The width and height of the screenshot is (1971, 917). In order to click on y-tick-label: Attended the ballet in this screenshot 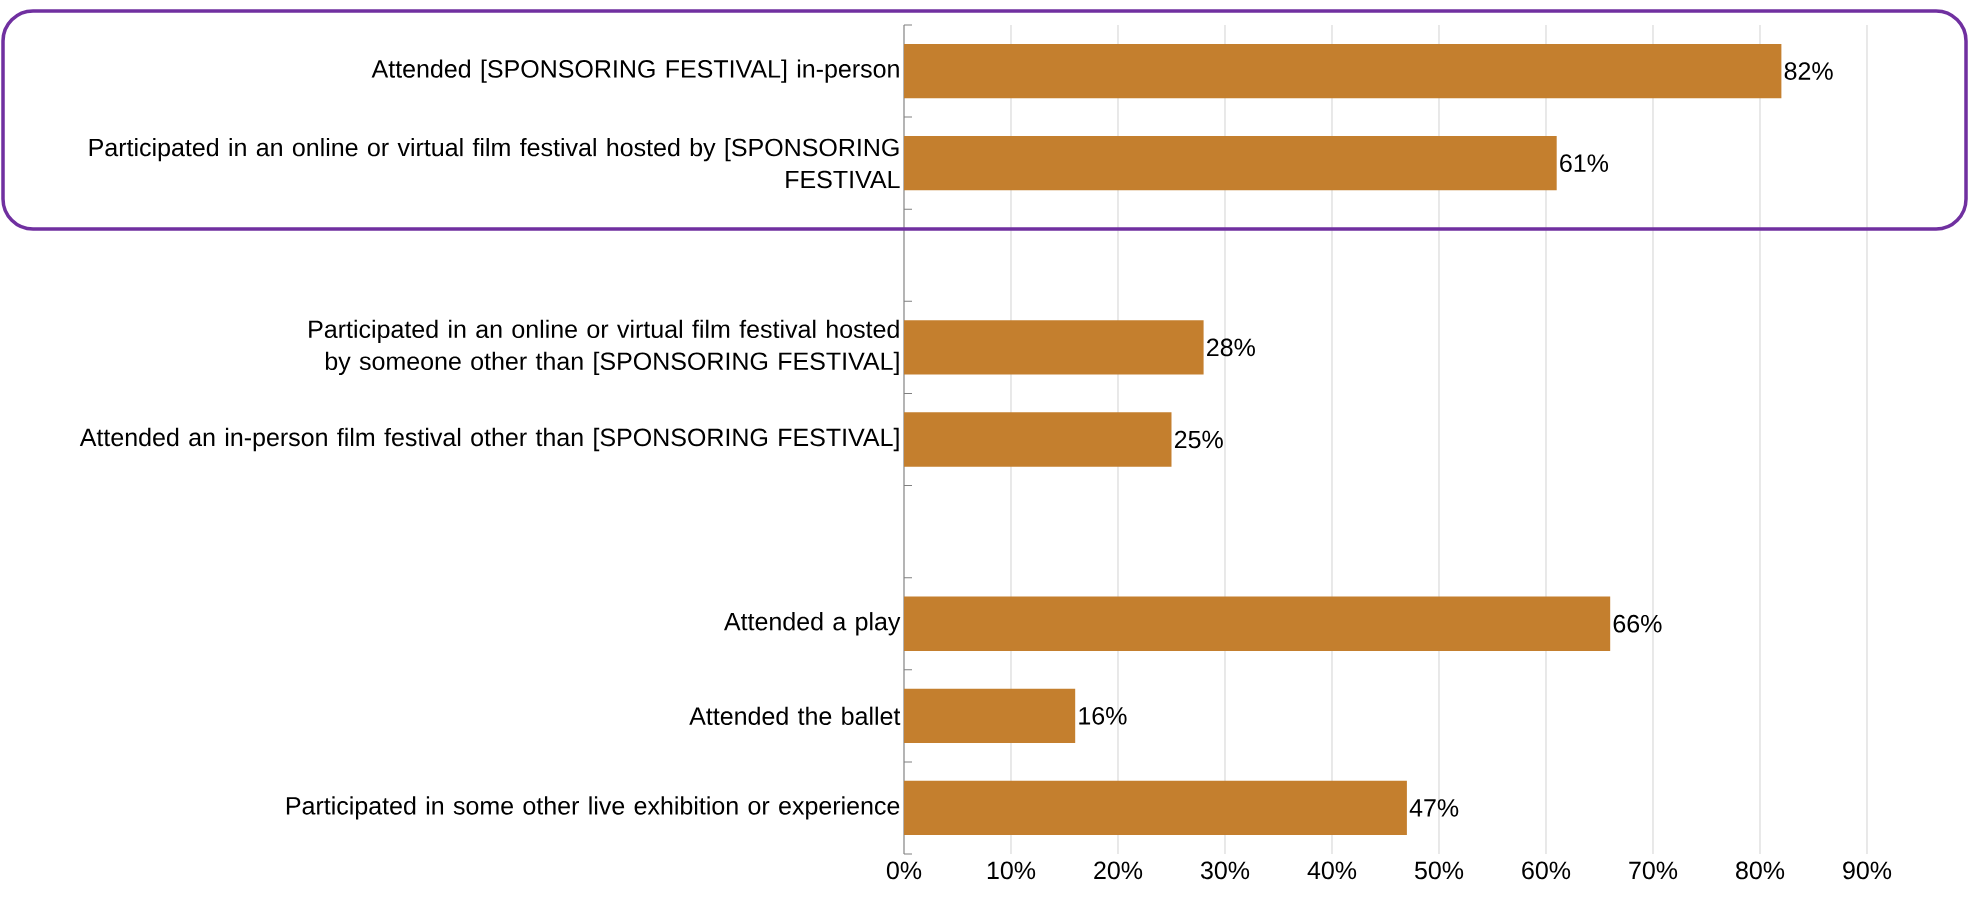, I will do `click(795, 716)`.